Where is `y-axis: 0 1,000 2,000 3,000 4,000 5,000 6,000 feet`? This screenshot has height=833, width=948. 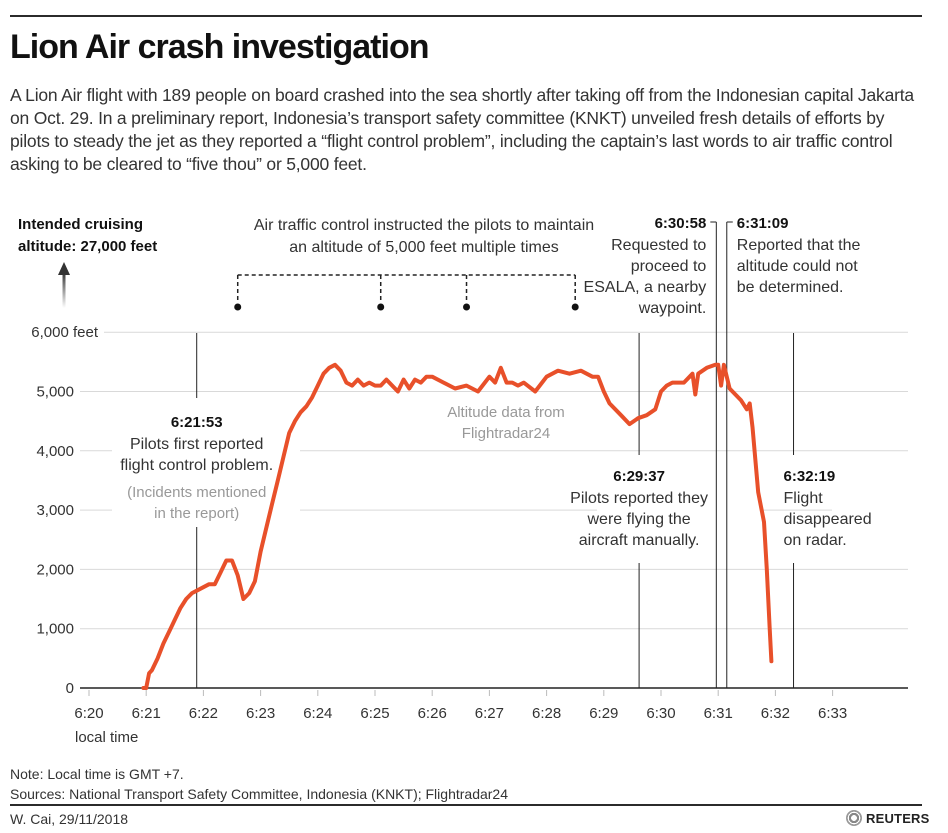 y-axis: 0 1,000 2,000 3,000 4,000 5,000 6,000 feet is located at coordinates (65, 510).